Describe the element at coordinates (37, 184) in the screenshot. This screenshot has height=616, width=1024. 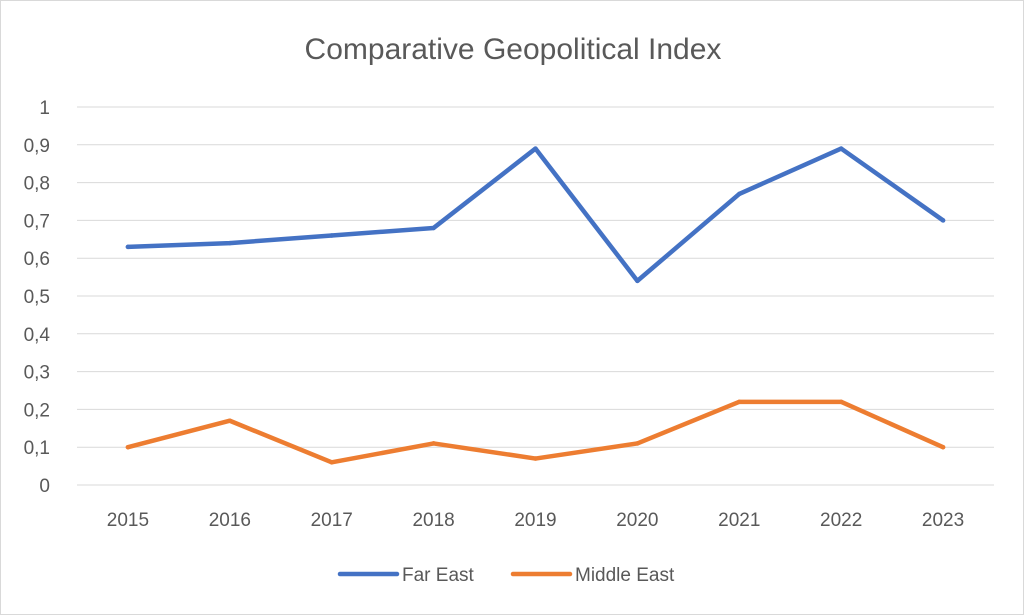
I see `y-tick-label: 0,8` at that location.